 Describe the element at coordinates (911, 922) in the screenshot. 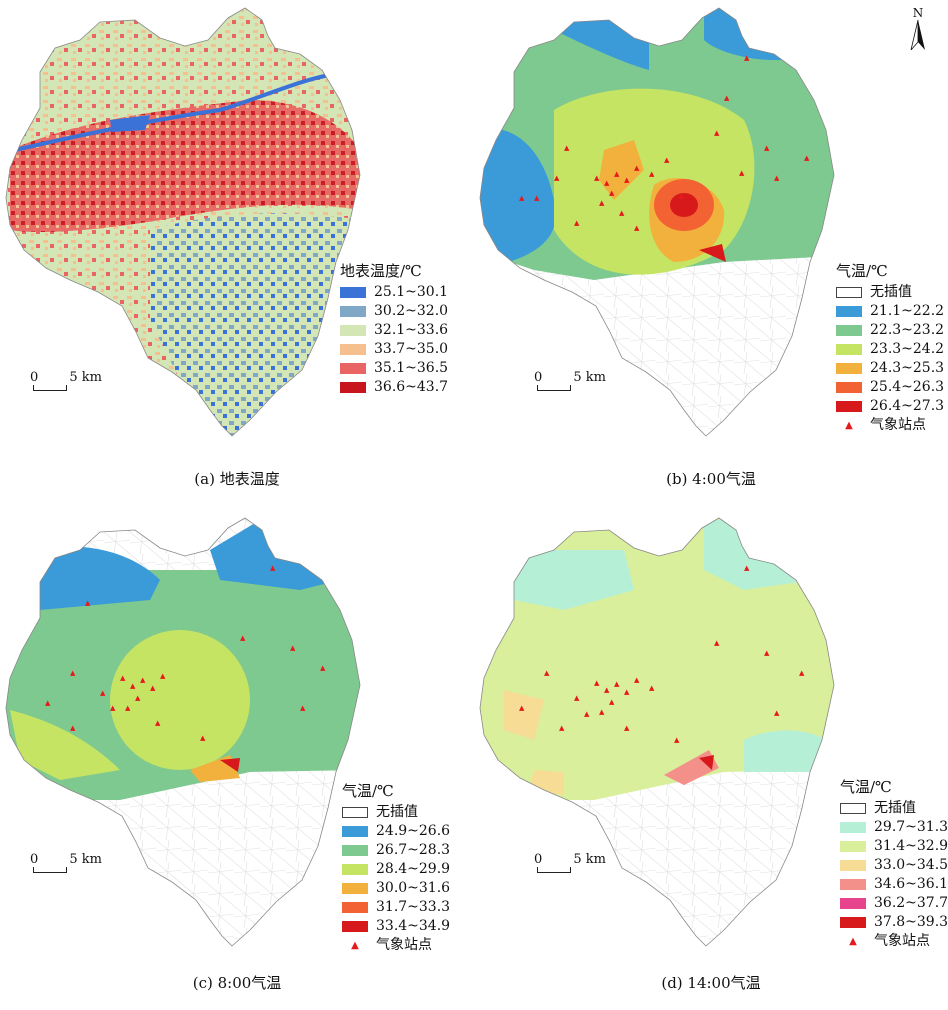

I see `legend-label: 37.8~39.3` at that location.